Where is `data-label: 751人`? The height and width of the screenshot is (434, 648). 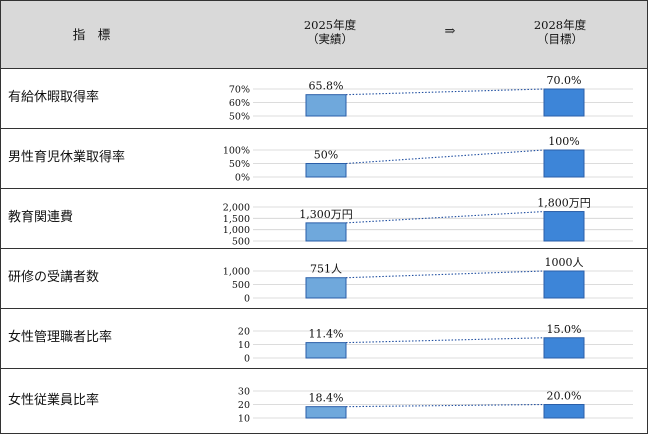 data-label: 751人 is located at coordinates (326, 269).